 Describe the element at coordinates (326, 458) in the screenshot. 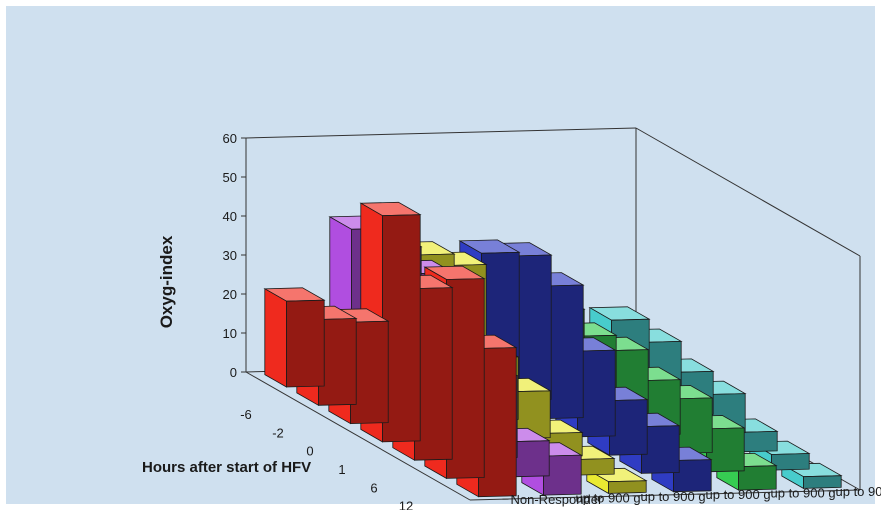

I see `x-tick-labels: -6-20161224` at that location.